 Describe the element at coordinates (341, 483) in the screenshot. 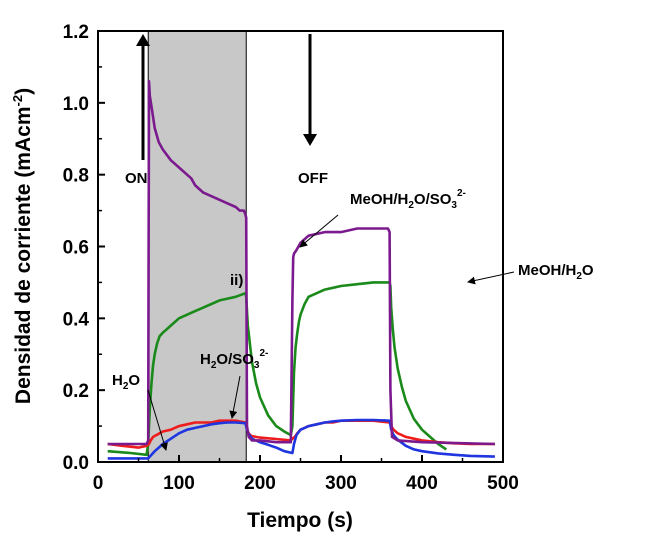

I see `x-tick-label: 300` at that location.